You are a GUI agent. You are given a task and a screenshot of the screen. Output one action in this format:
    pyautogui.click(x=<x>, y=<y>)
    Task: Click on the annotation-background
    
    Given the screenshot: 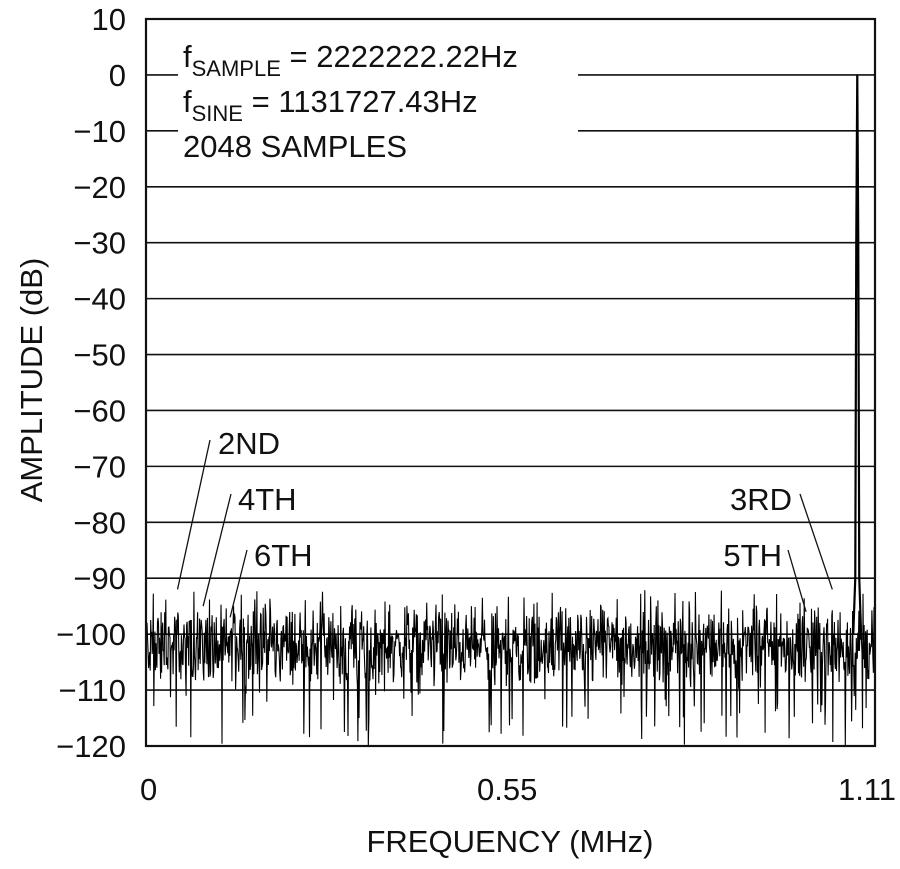 What is the action you would take?
    pyautogui.click(x=378, y=98)
    